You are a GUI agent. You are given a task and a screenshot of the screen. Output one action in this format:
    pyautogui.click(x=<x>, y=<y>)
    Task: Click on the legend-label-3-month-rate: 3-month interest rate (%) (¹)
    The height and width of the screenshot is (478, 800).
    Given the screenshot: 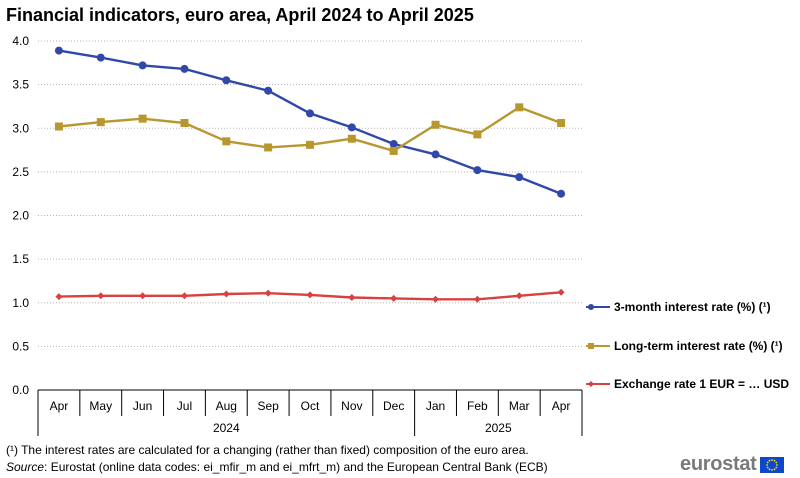 What is the action you would take?
    pyautogui.click(x=692, y=307)
    